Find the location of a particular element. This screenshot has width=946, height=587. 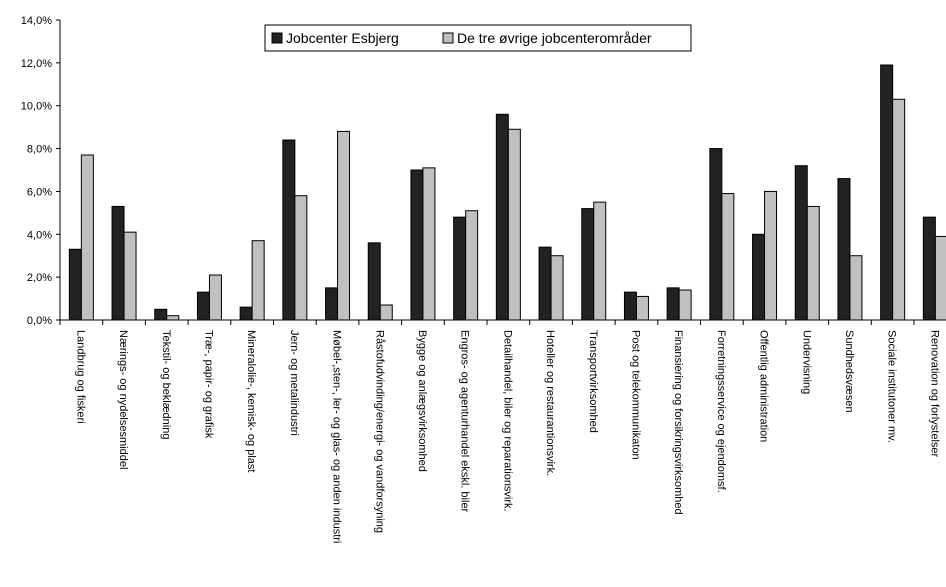

x-category-label: Tekstil- og beklædning is located at coordinates (166, 384).